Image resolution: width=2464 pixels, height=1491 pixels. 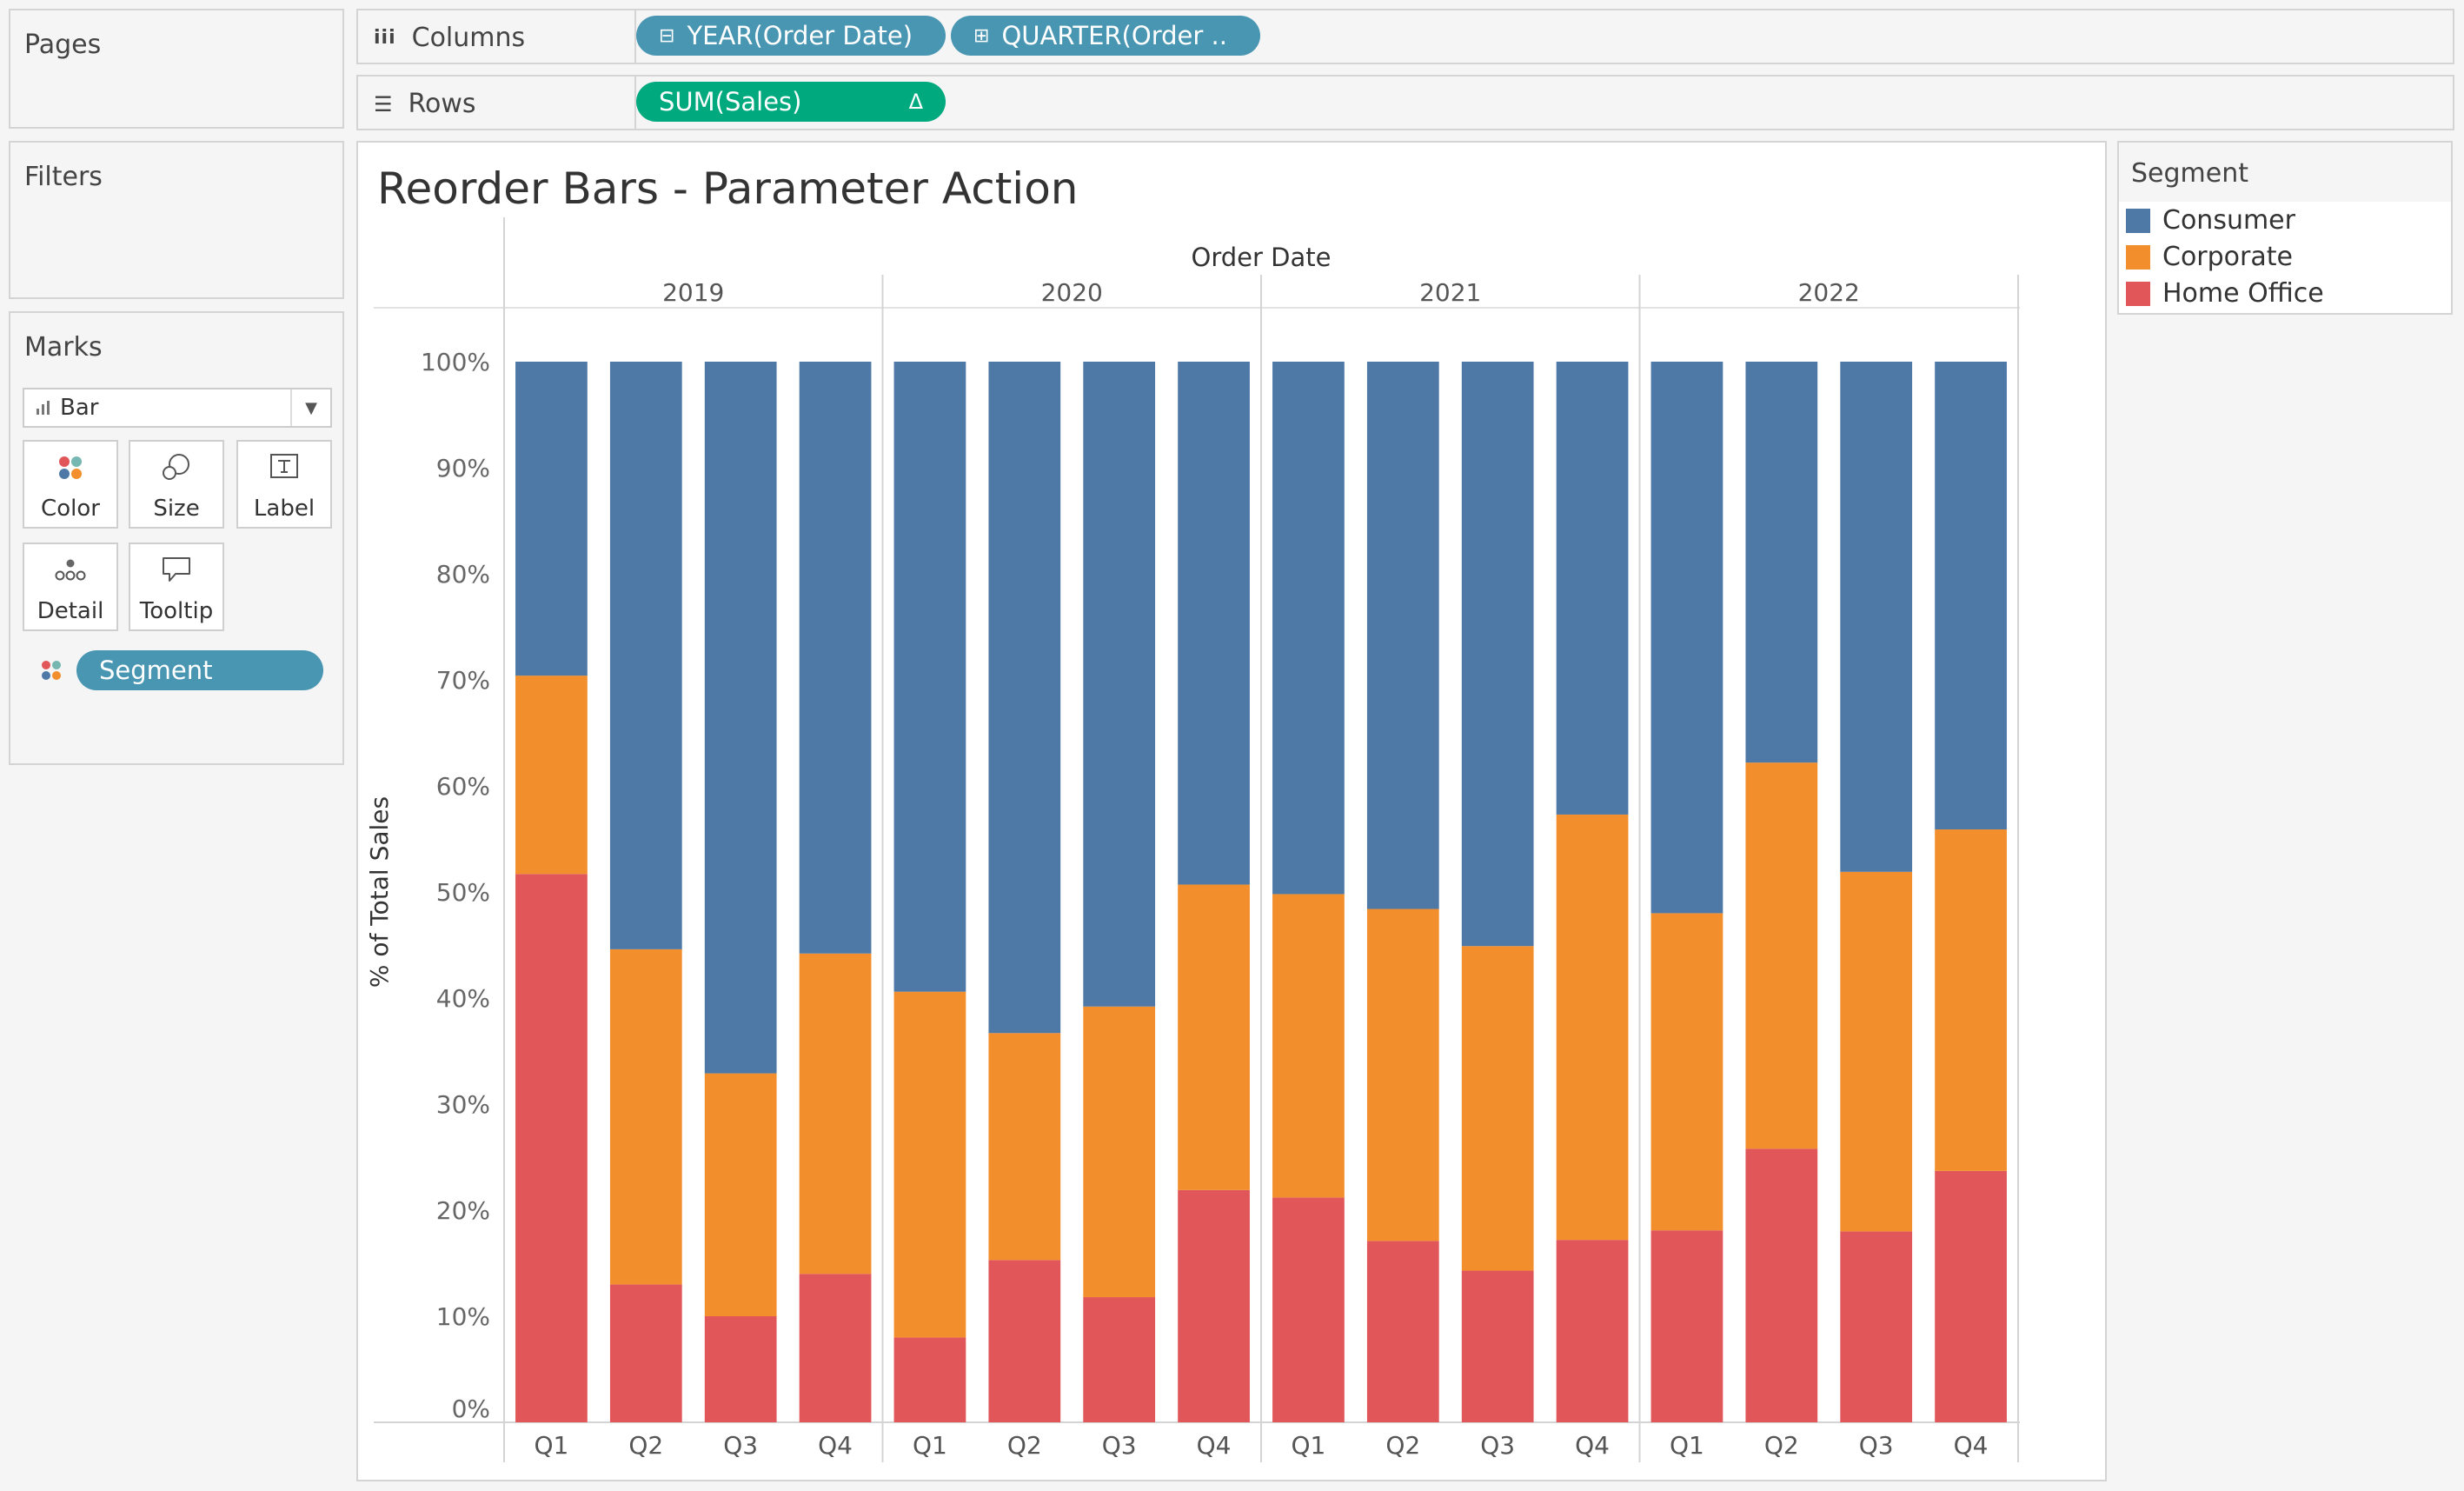 I want to click on pages-shelf: Pages, so click(x=176, y=69).